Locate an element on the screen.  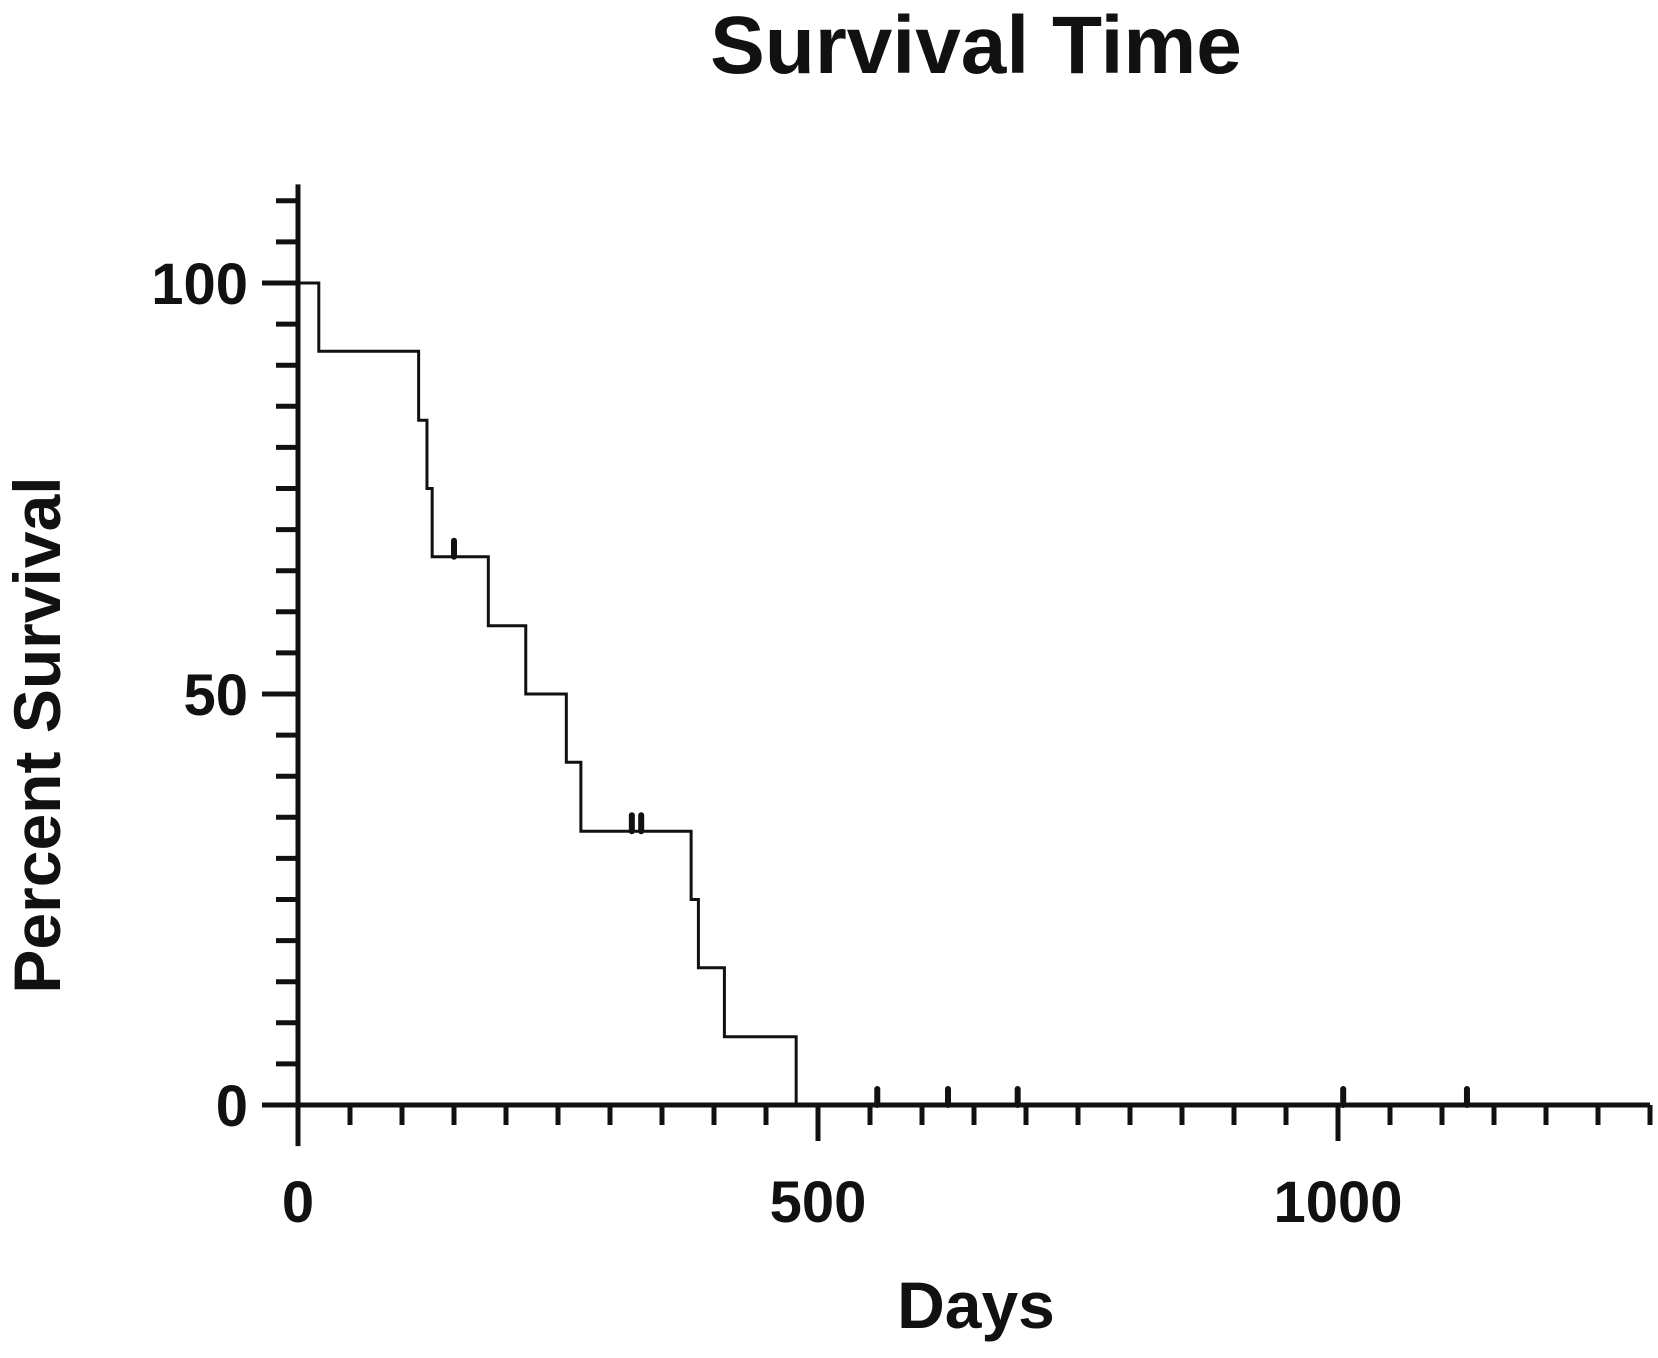
x-tick-label: 500 is located at coordinates (818, 1202).